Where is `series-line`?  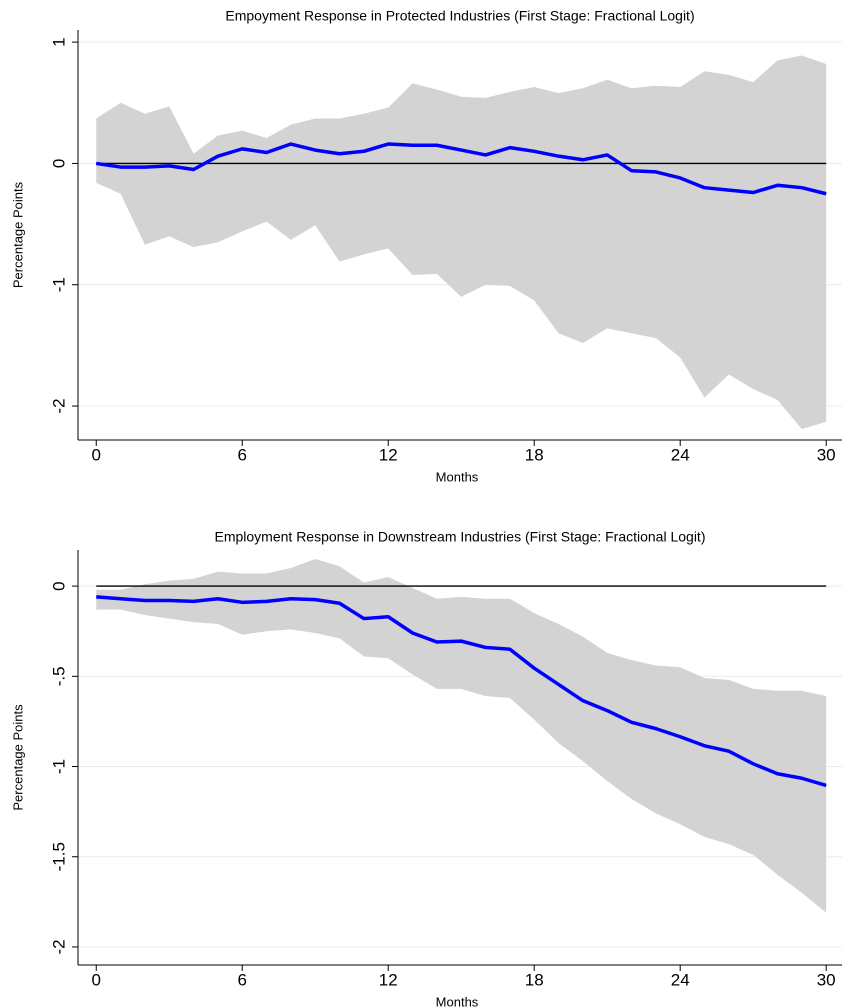
series-line is located at coordinates (461, 169).